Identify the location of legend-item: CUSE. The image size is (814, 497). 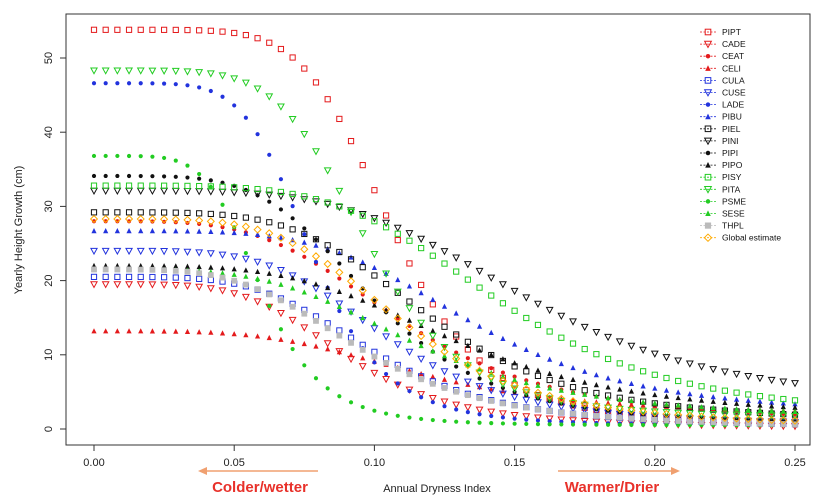
(723, 93).